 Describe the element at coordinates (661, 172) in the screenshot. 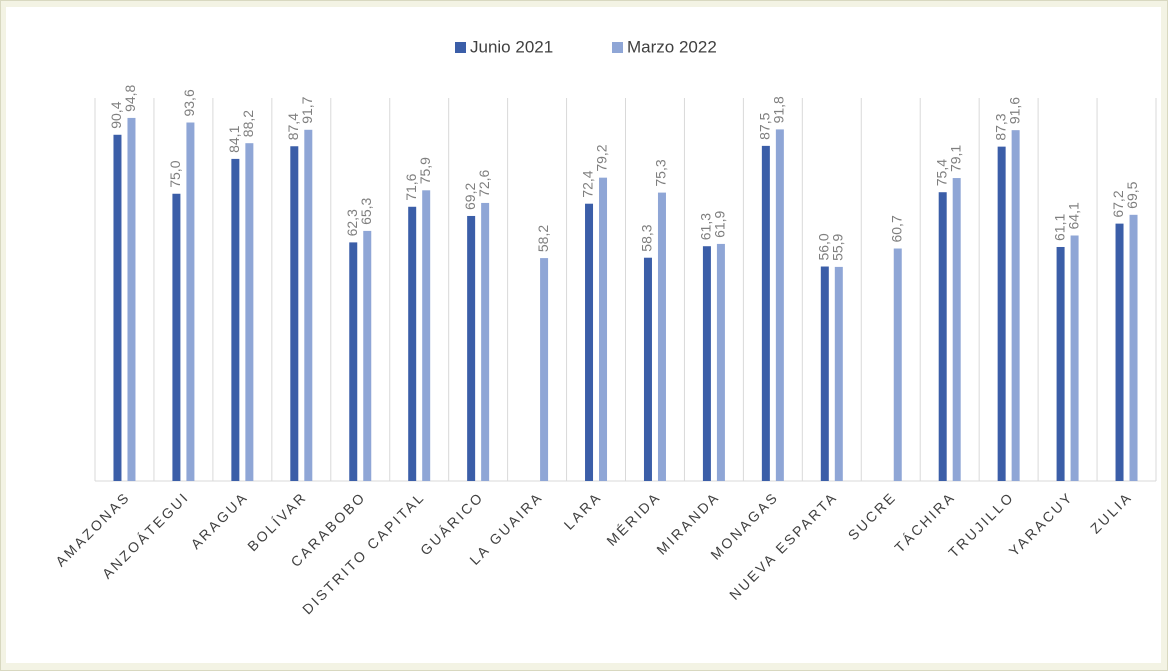

I see `data-label: 75,3` at that location.